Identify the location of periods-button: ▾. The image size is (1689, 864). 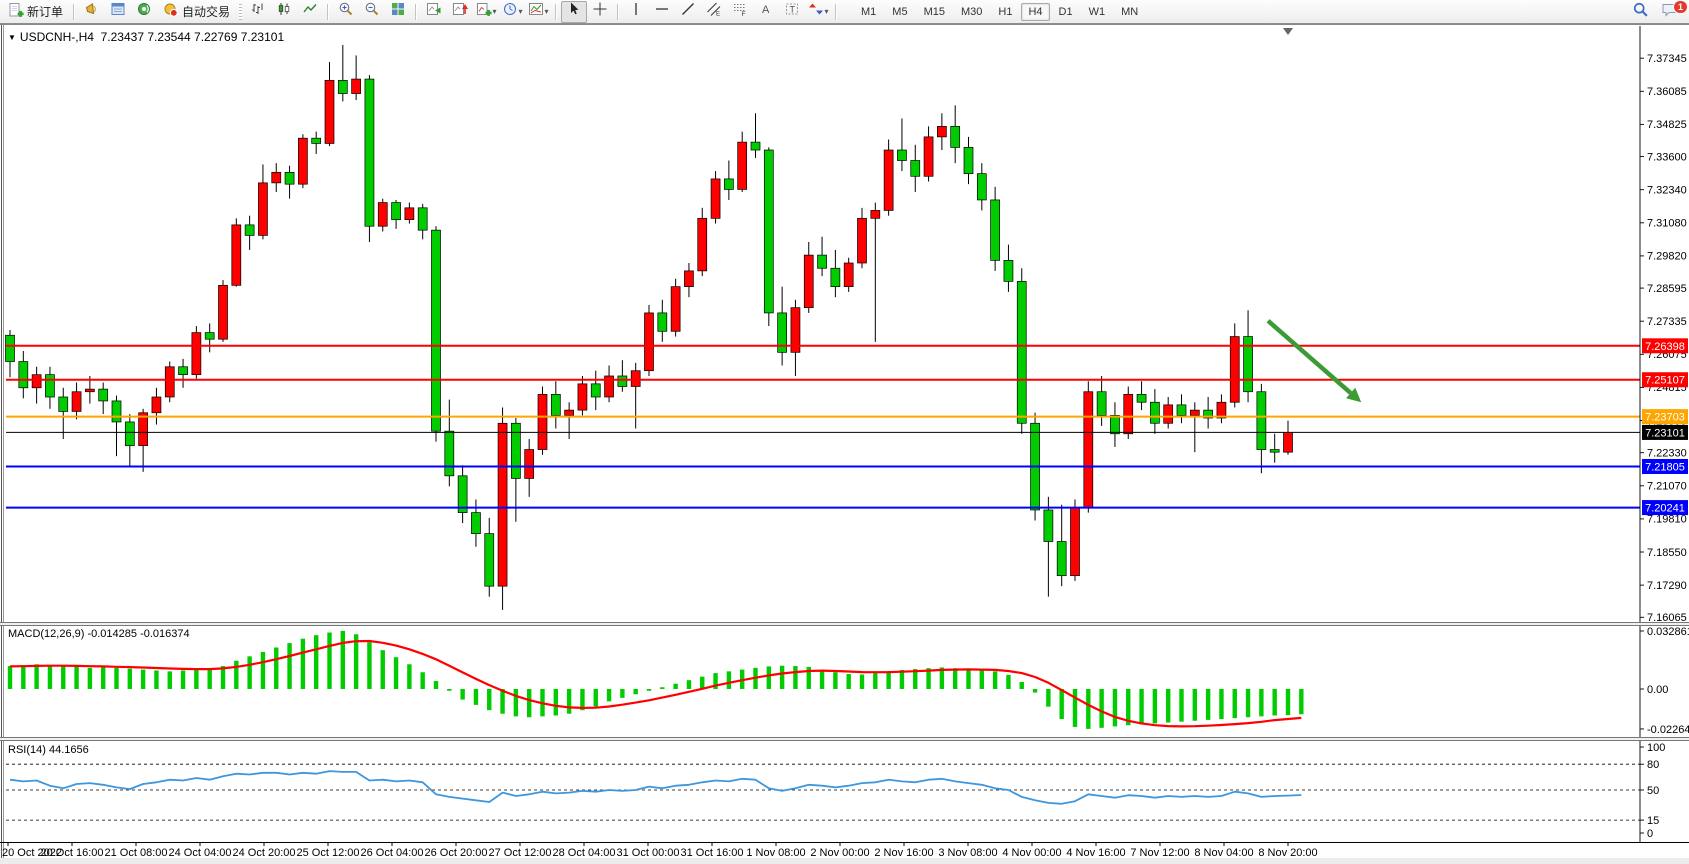
(512, 12).